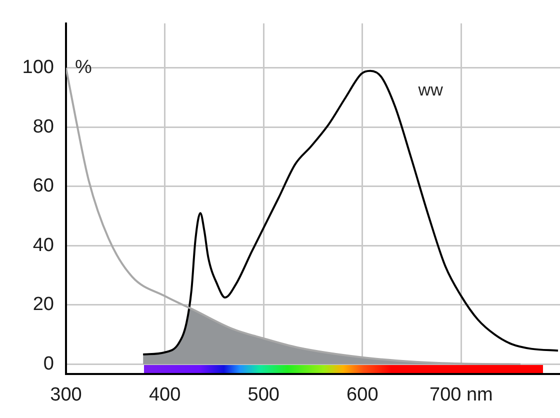 The width and height of the screenshot is (560, 418). I want to click on x-tick-label: 700 nm, so click(461, 395).